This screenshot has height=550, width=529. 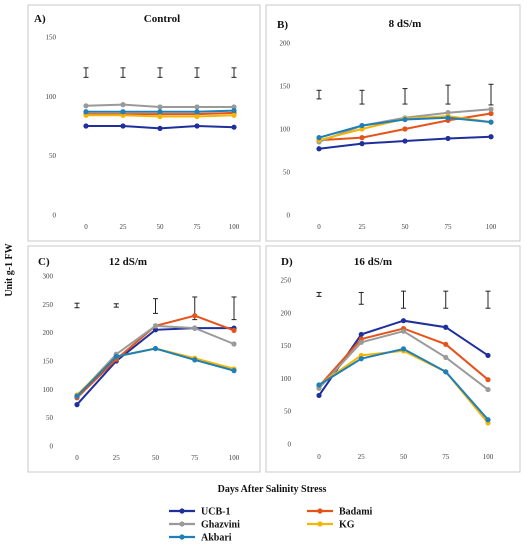 I want to click on panel-c-xtick-label: 75, so click(x=195, y=458).